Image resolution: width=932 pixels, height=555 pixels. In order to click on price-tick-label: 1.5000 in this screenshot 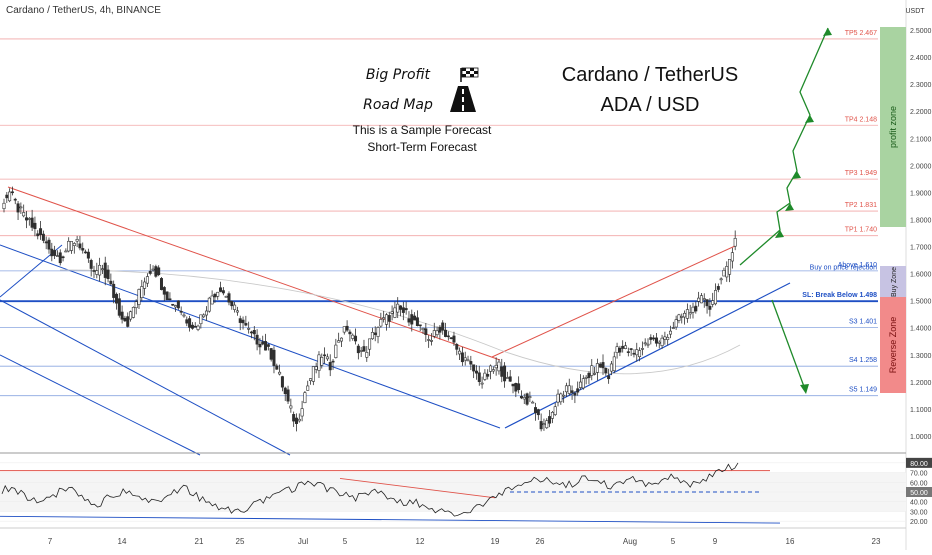, I will do `click(921, 302)`.